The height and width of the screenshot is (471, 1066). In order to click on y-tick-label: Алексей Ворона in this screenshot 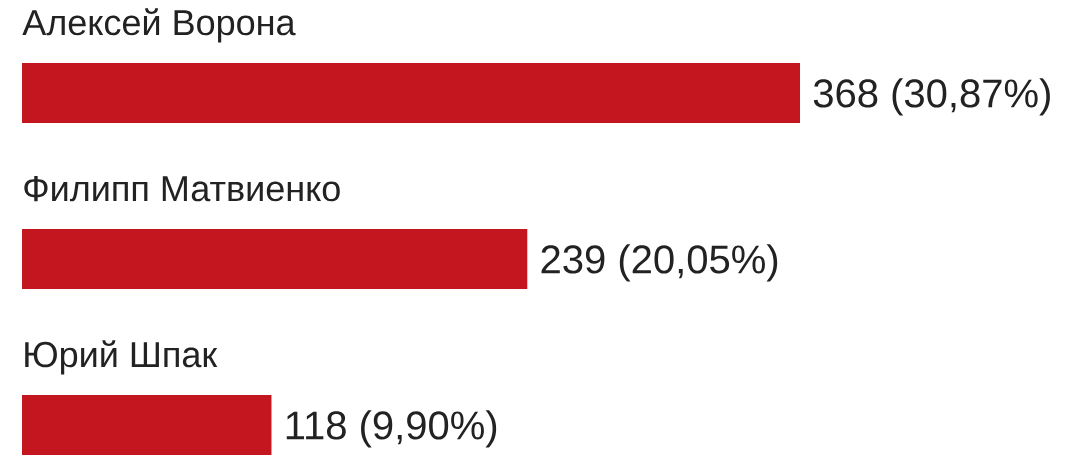, I will do `click(159, 25)`.